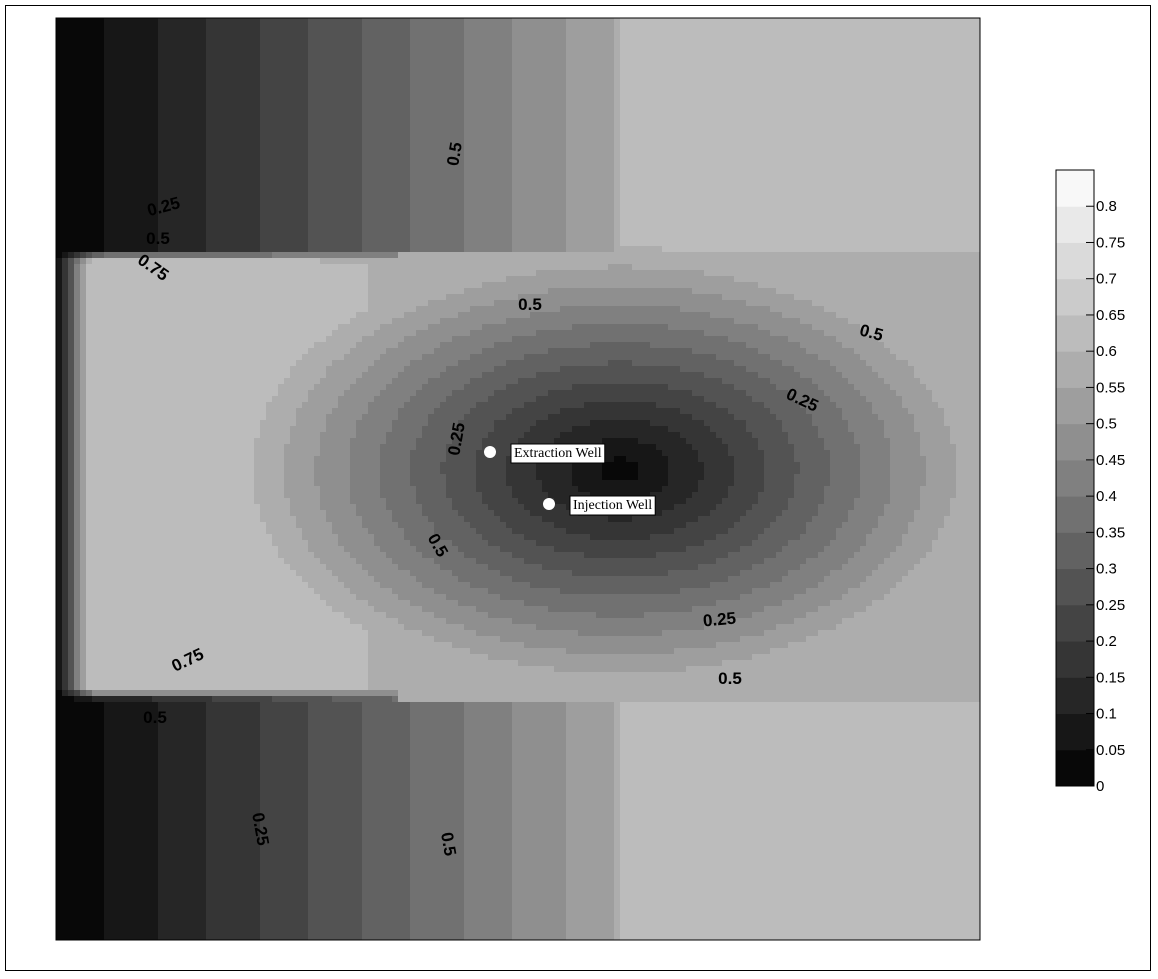 This screenshot has width=1158, height=979. What do you see at coordinates (1110, 677) in the screenshot?
I see `colorbar-tick-label: 0.15` at bounding box center [1110, 677].